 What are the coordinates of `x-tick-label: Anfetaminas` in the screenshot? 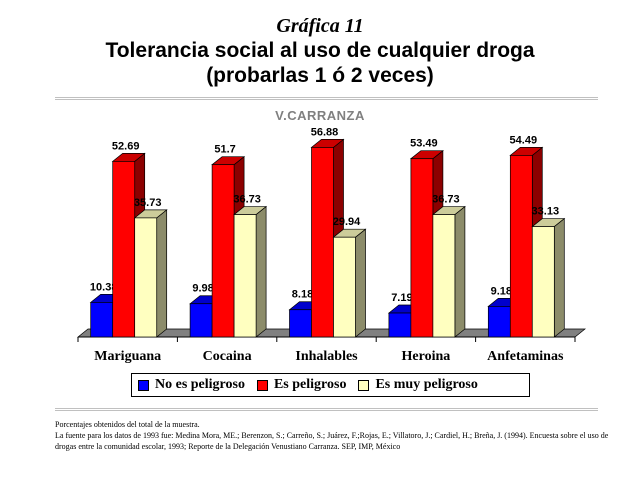 It's located at (525, 356).